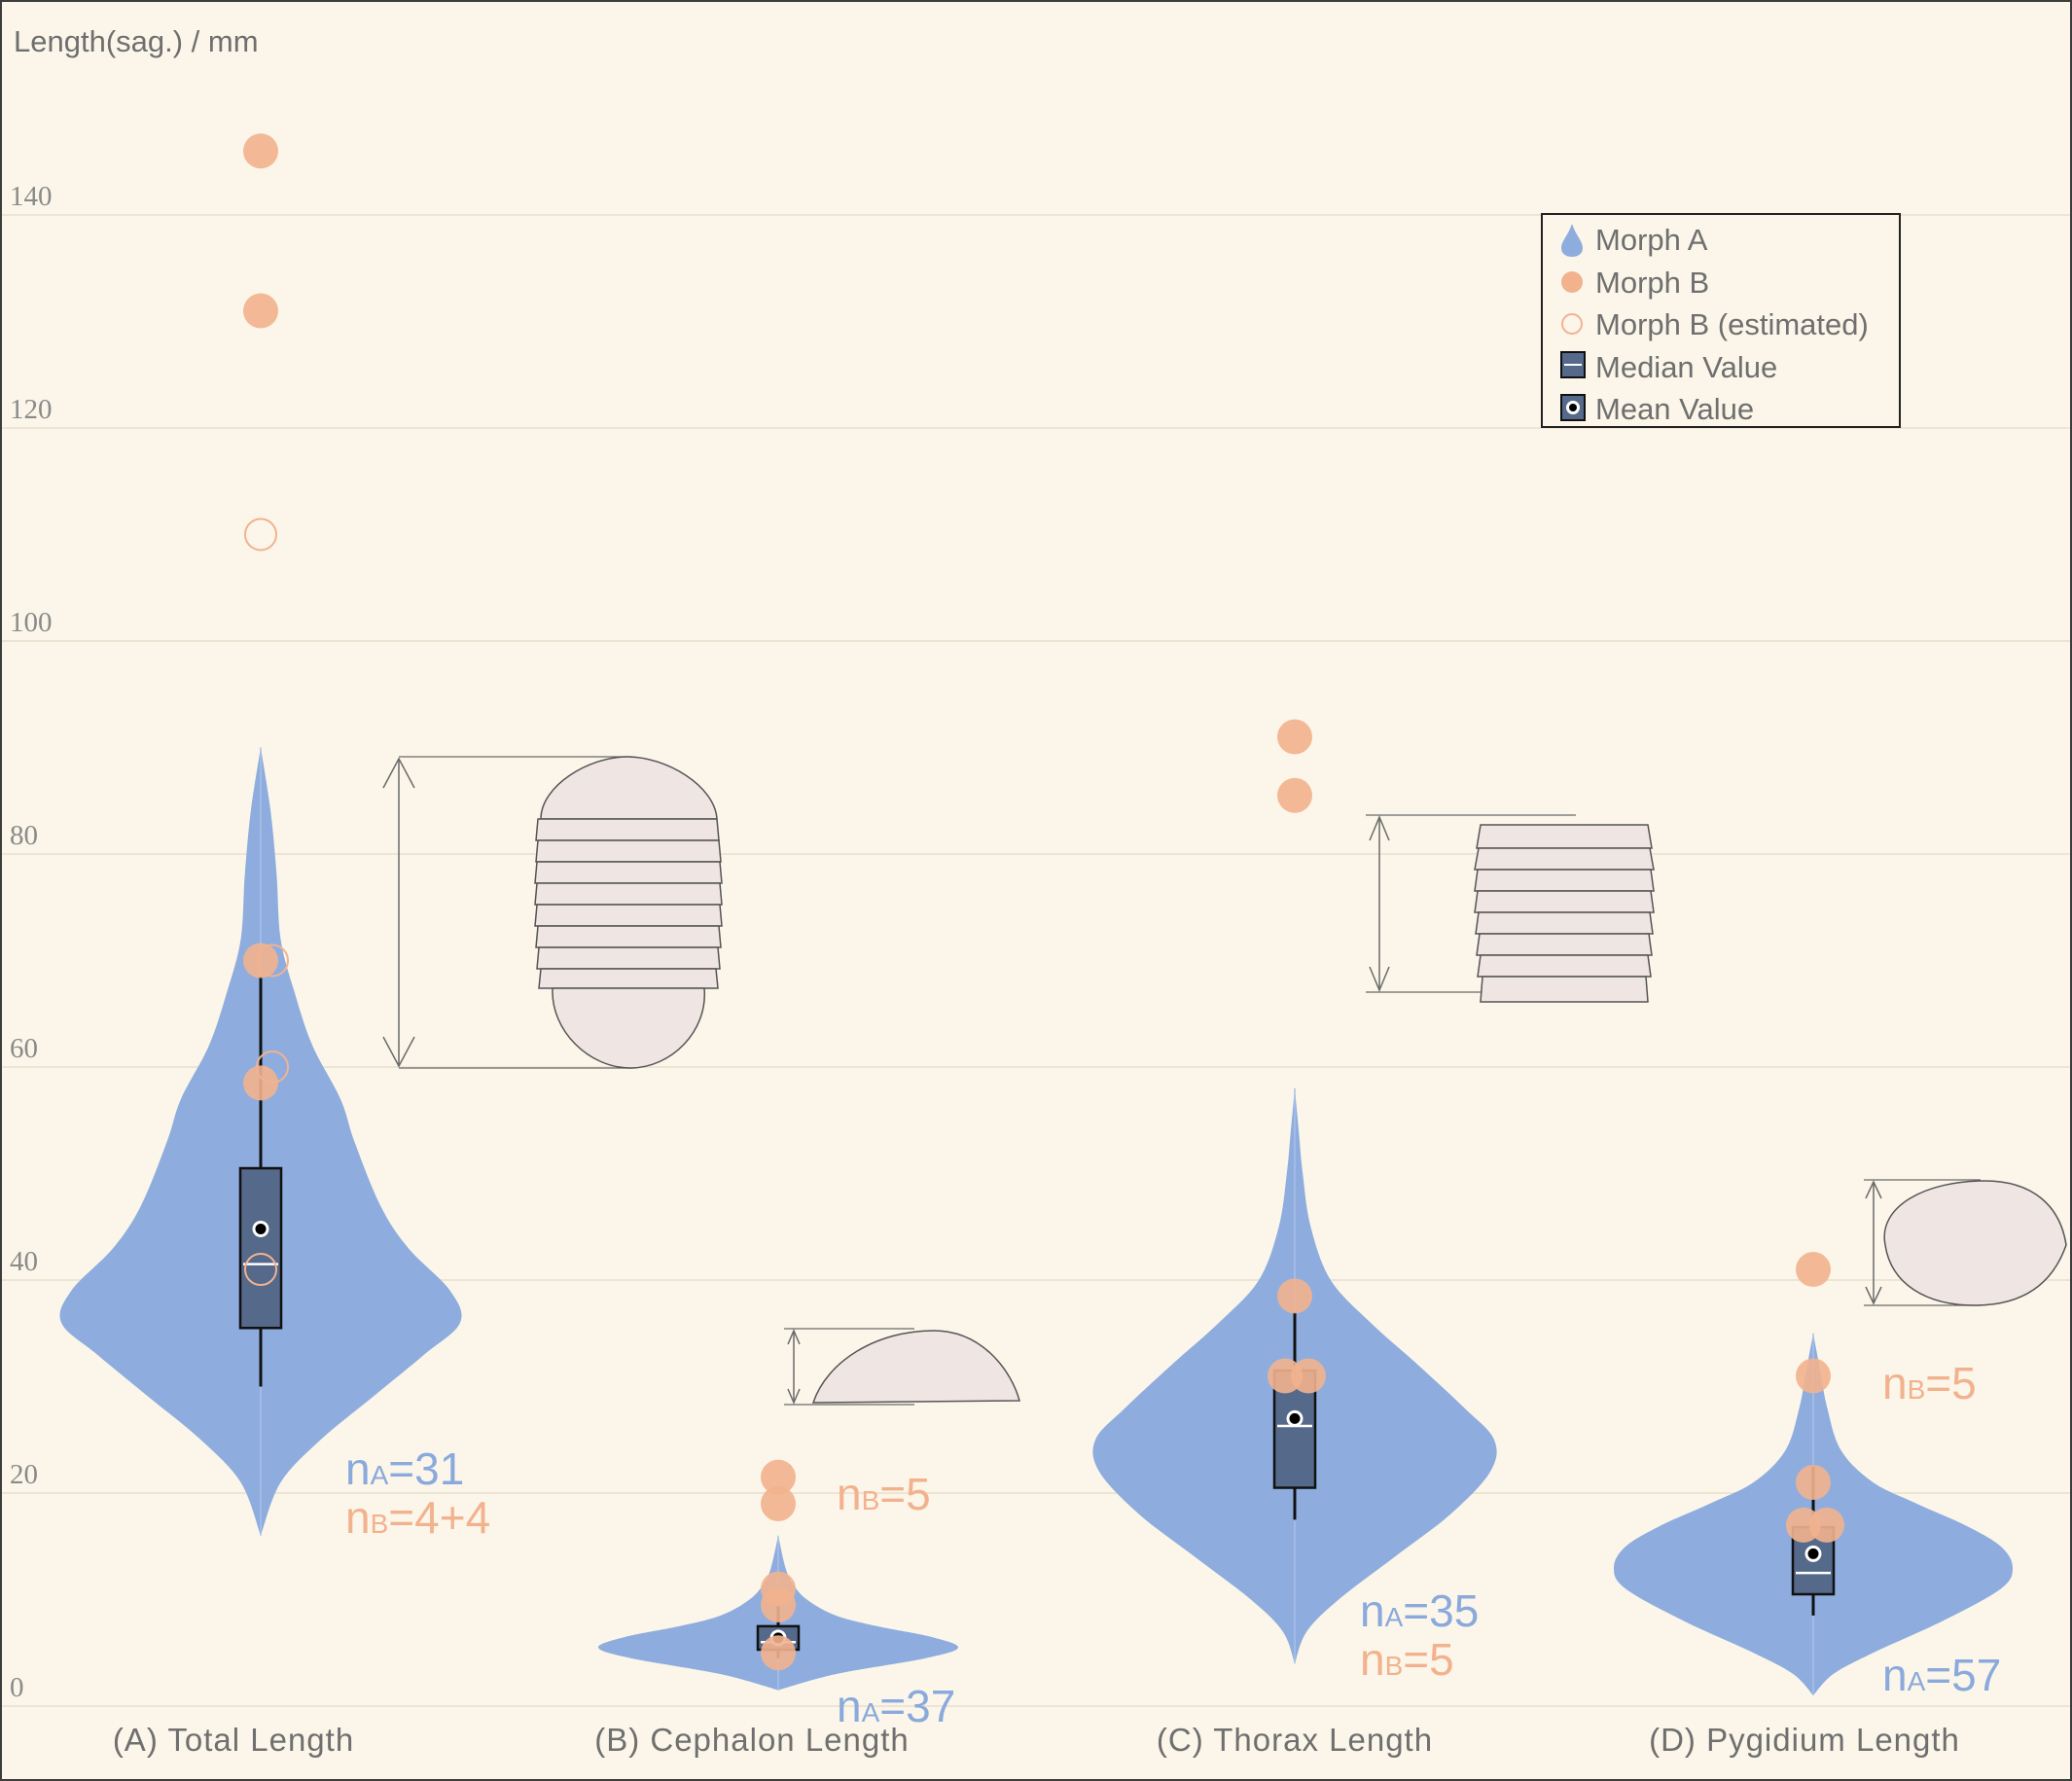 Image resolution: width=2072 pixels, height=1781 pixels. I want to click on iqr-box, so click(260, 1248).